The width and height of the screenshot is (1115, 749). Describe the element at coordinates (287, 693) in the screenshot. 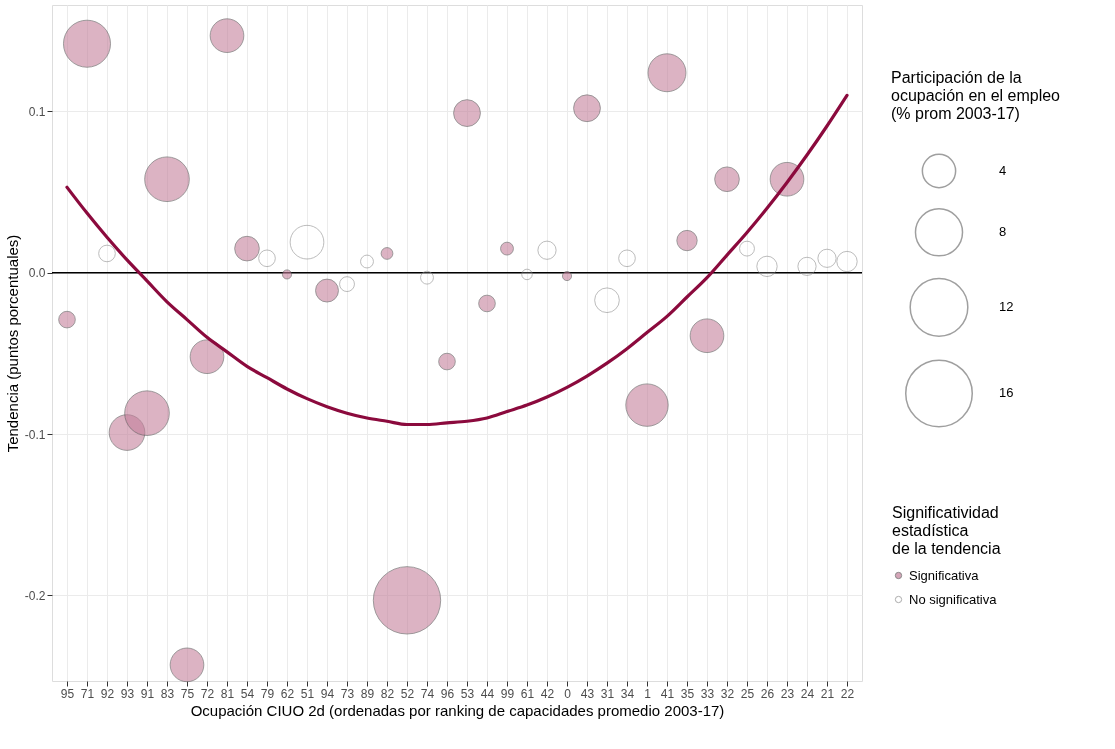

I see `x-tick-label: 62` at that location.